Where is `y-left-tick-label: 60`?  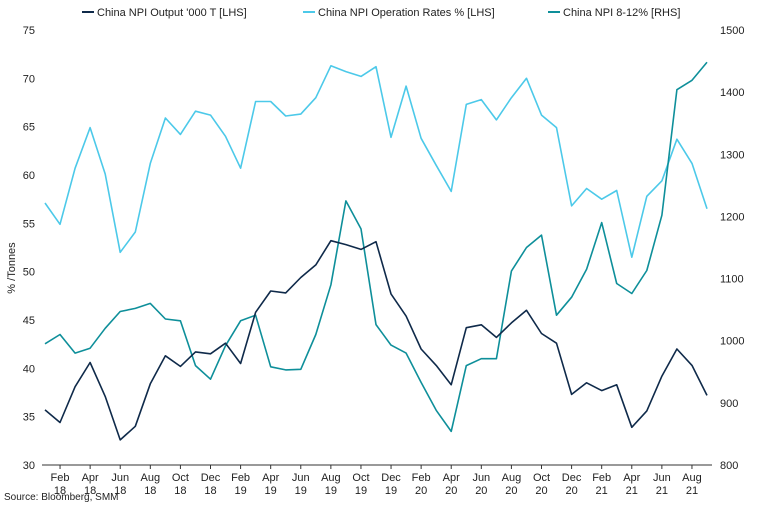
y-left-tick-label: 60 is located at coordinates (29, 176).